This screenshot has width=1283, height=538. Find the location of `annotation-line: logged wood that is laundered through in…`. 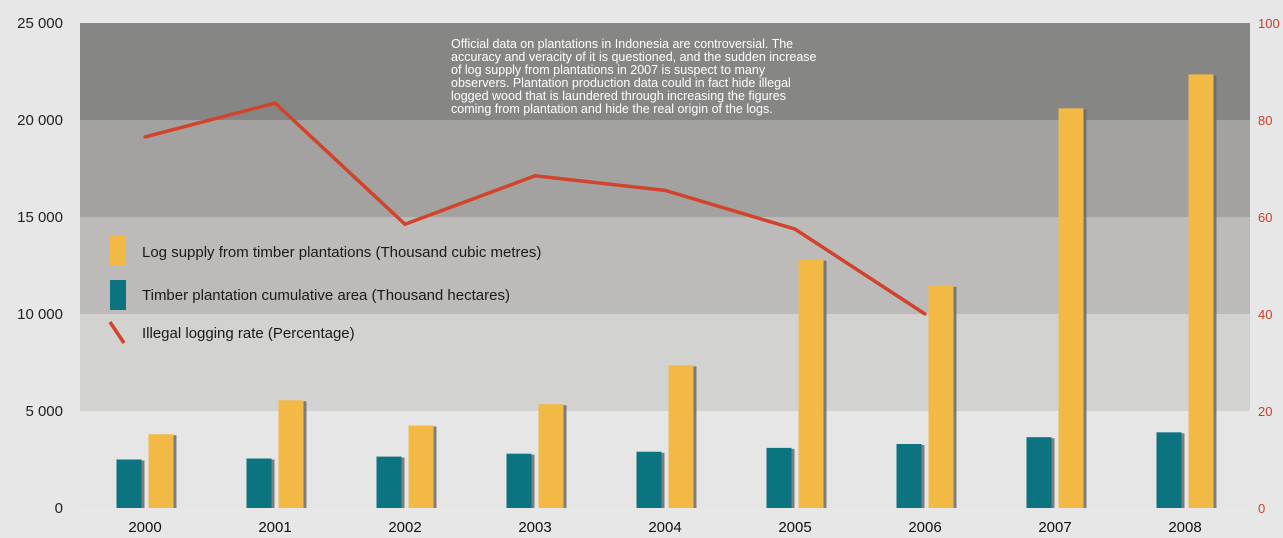

annotation-line: logged wood that is laundered through in… is located at coordinates (618, 96).